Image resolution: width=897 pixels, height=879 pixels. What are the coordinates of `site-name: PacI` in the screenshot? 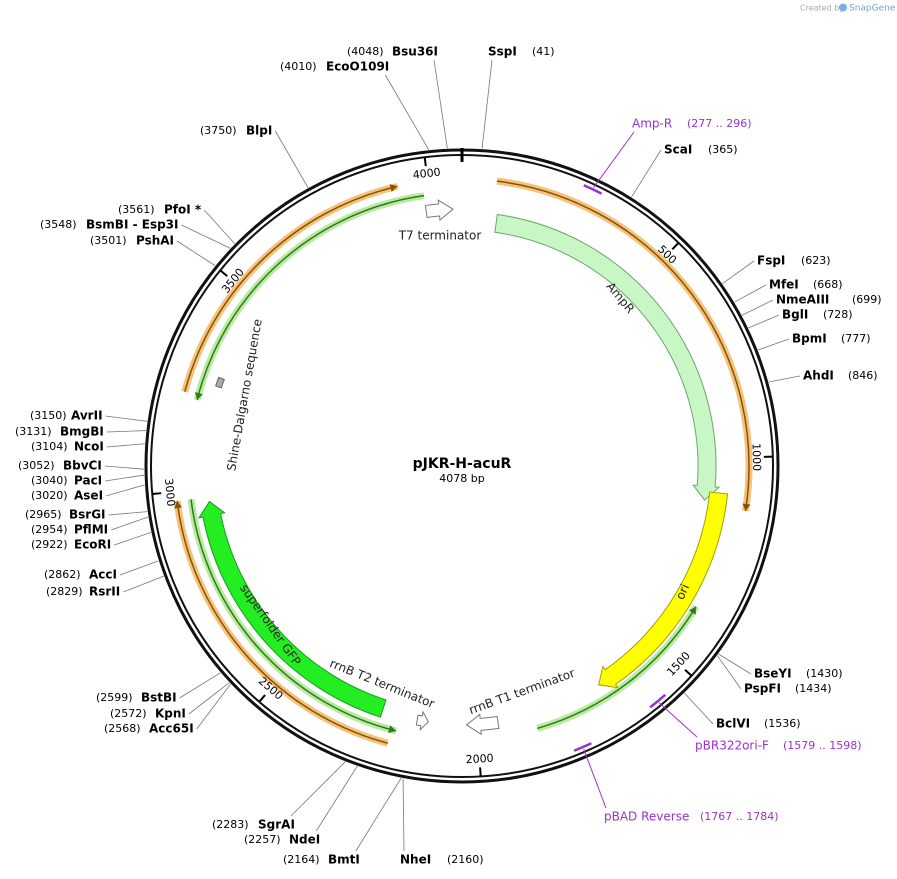 It's located at (88, 481).